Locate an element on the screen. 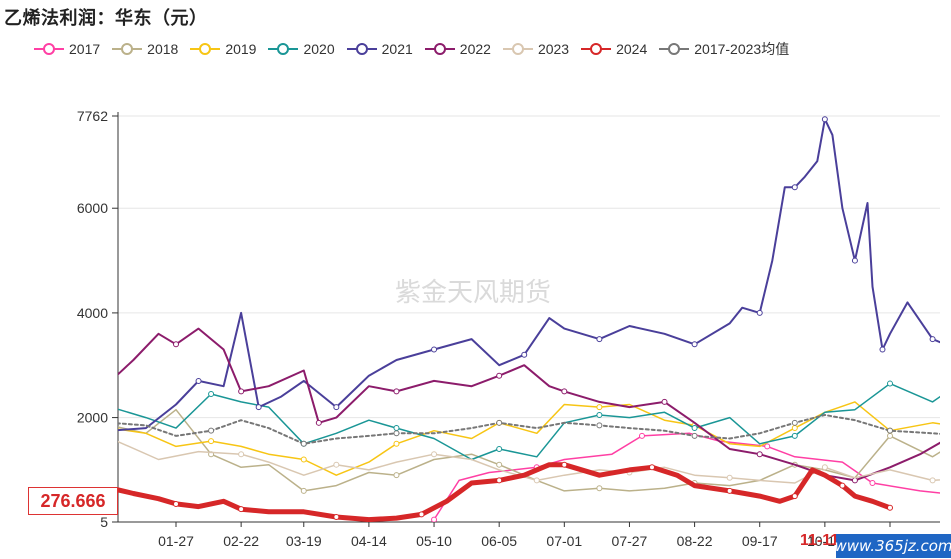 Image resolution: width=951 pixels, height=559 pixels. series-line-2023 is located at coordinates (529, 462).